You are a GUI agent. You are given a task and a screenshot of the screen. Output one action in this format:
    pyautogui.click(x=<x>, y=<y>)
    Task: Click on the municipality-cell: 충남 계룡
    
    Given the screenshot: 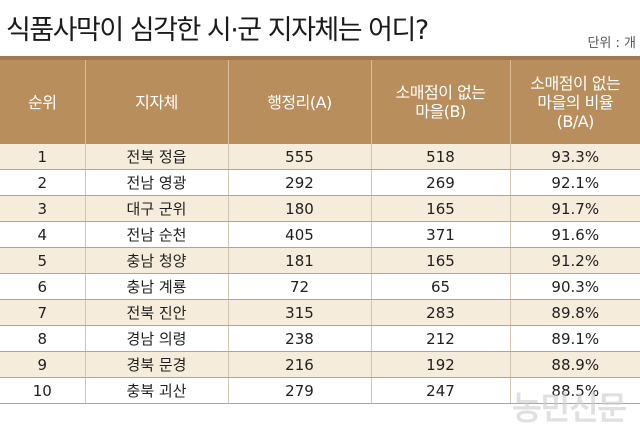 What is the action you would take?
    pyautogui.click(x=157, y=286)
    